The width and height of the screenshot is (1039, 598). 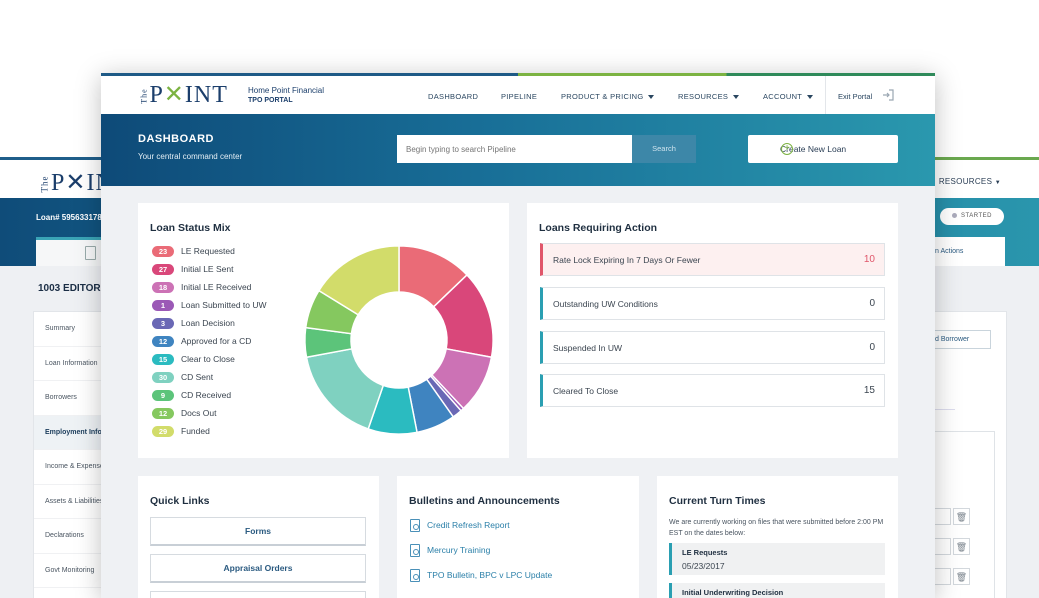 What do you see at coordinates (182, 95) in the screenshot?
I see `logo: TheP✕INT` at bounding box center [182, 95].